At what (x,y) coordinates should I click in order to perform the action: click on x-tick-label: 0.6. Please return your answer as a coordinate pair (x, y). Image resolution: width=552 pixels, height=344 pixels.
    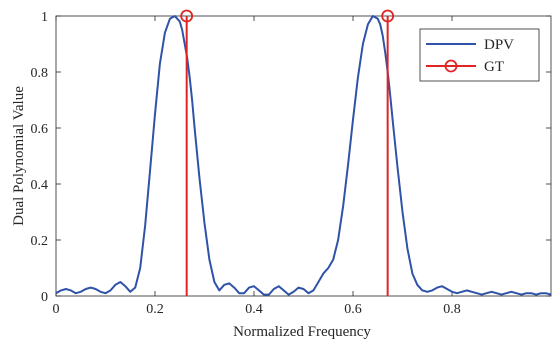
    Looking at the image, I should click on (353, 309).